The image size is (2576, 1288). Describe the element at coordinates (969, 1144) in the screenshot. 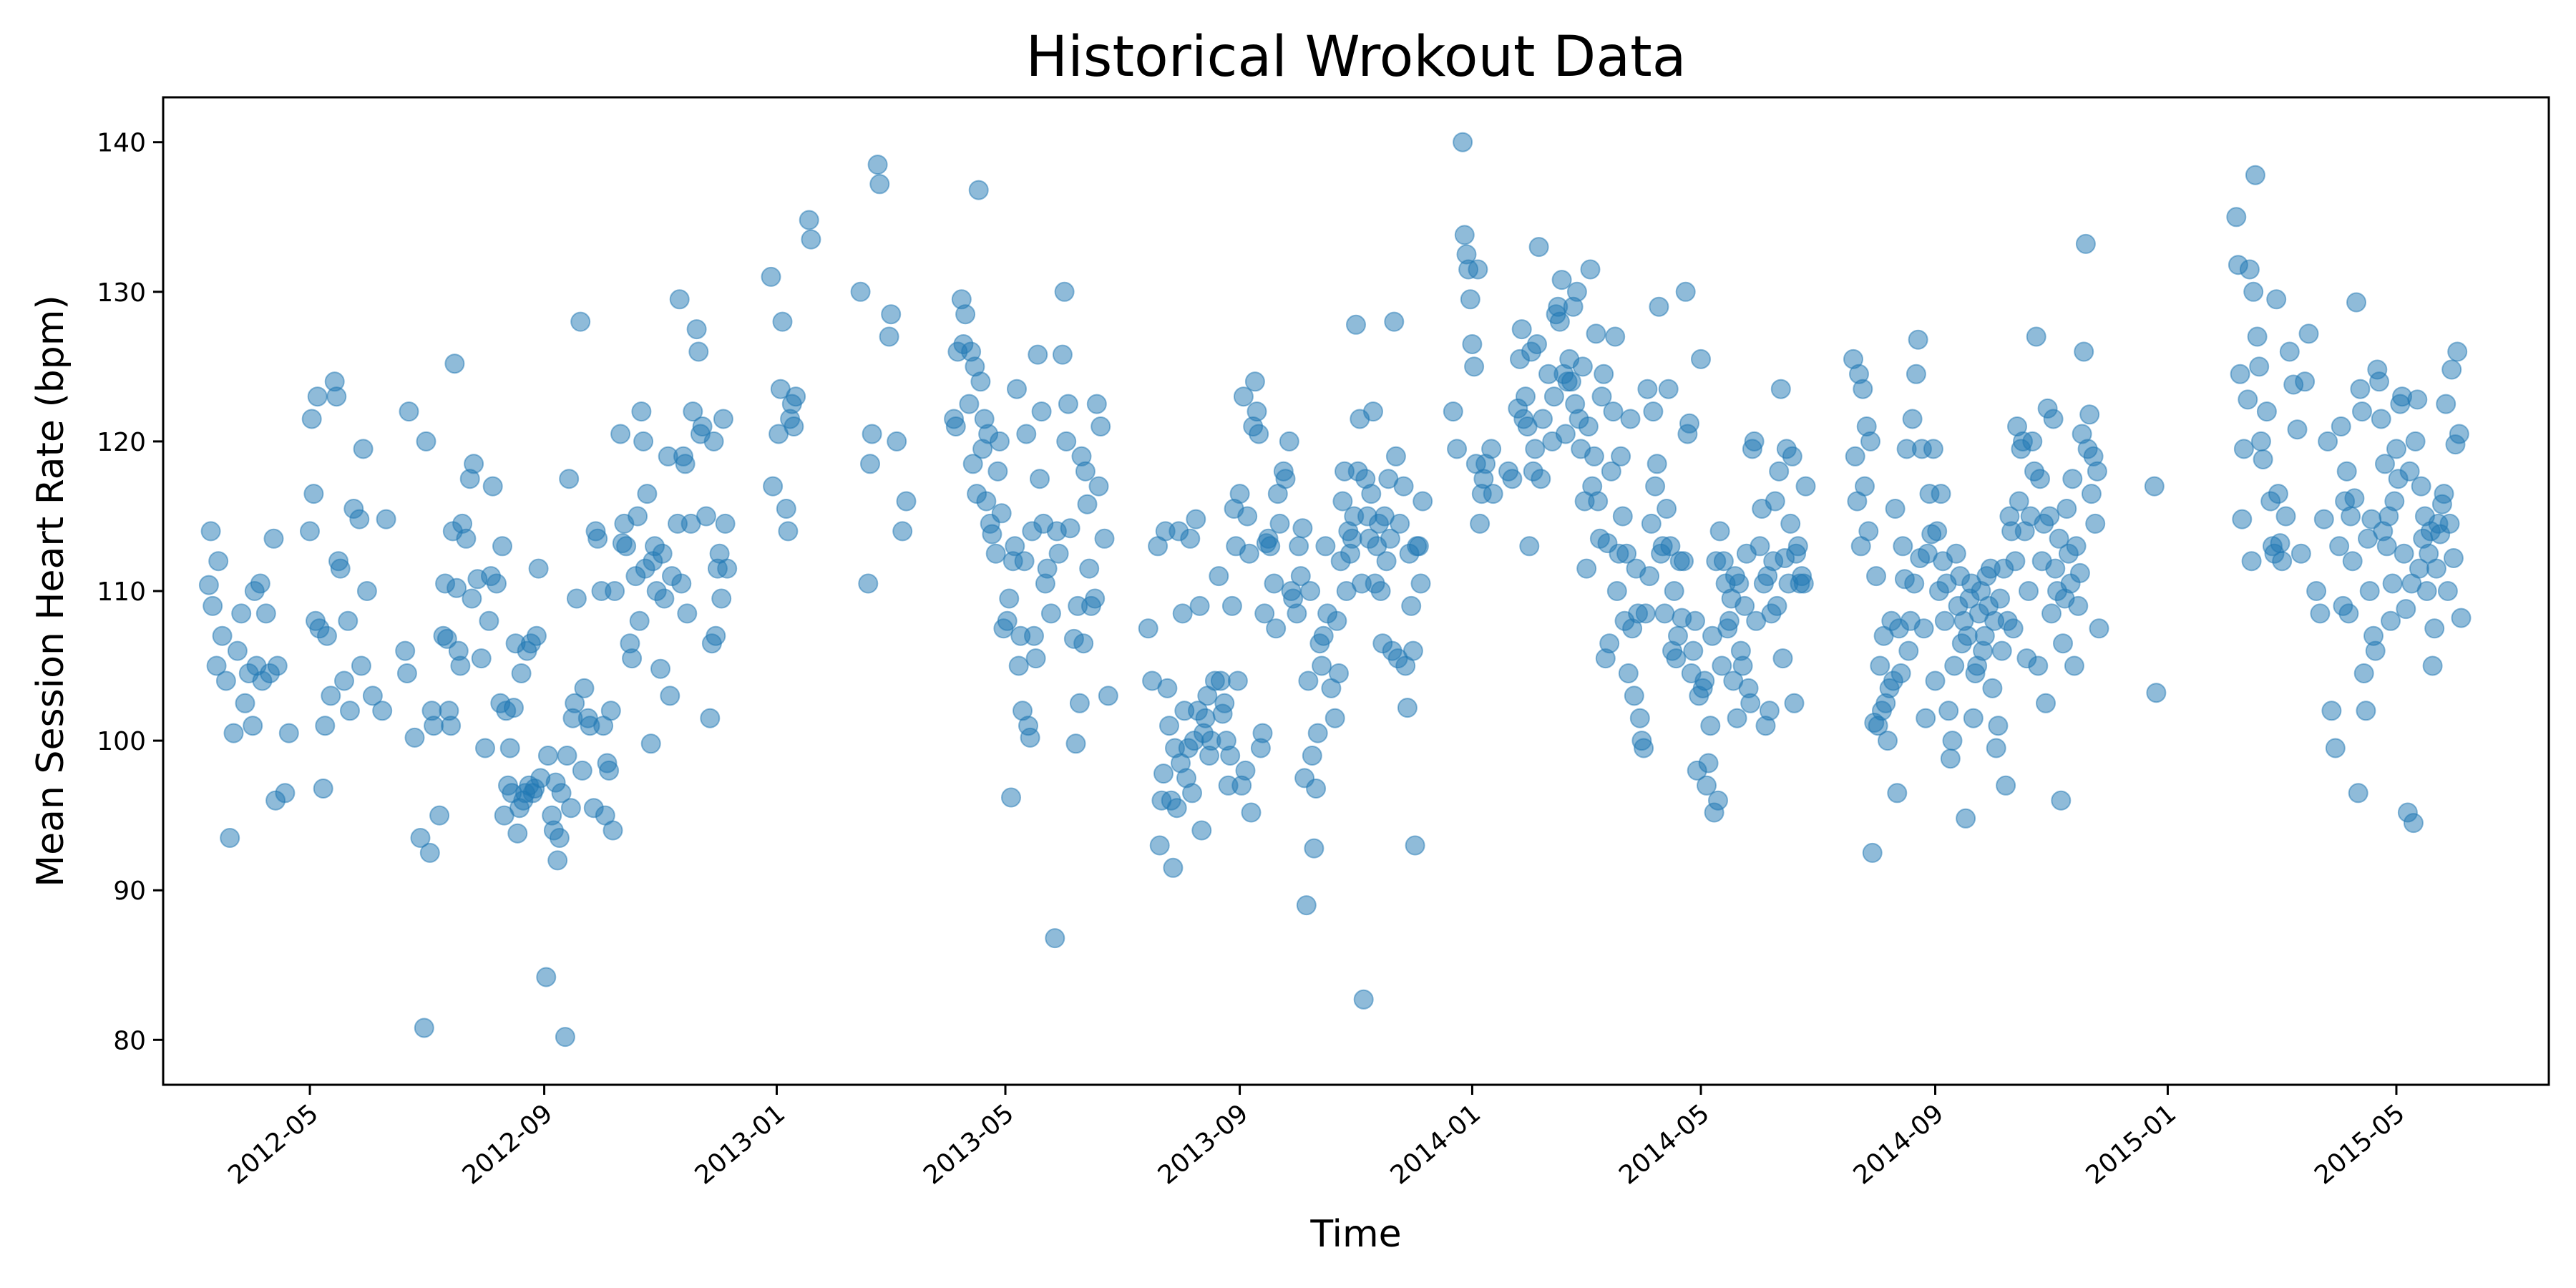

I see `x-tick-label: 2013-05` at that location.